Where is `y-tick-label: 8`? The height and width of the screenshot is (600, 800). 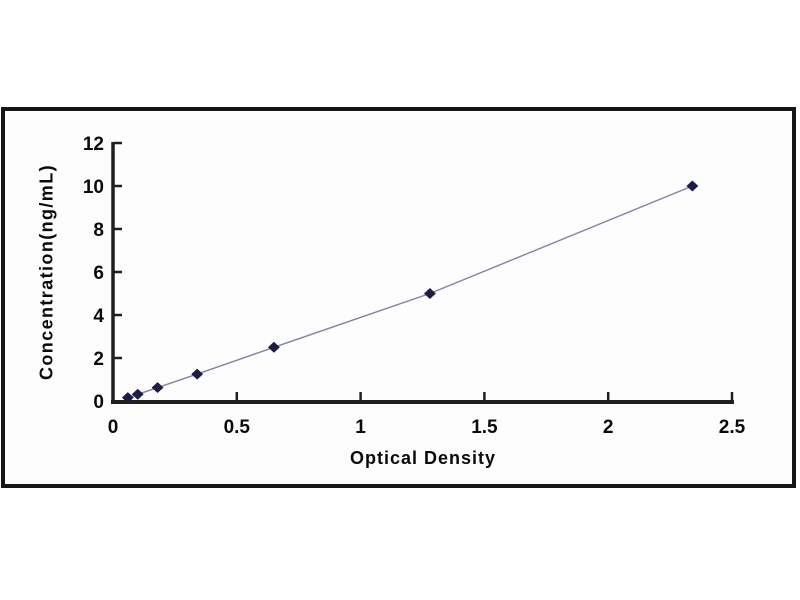
y-tick-label: 8 is located at coordinates (98, 230).